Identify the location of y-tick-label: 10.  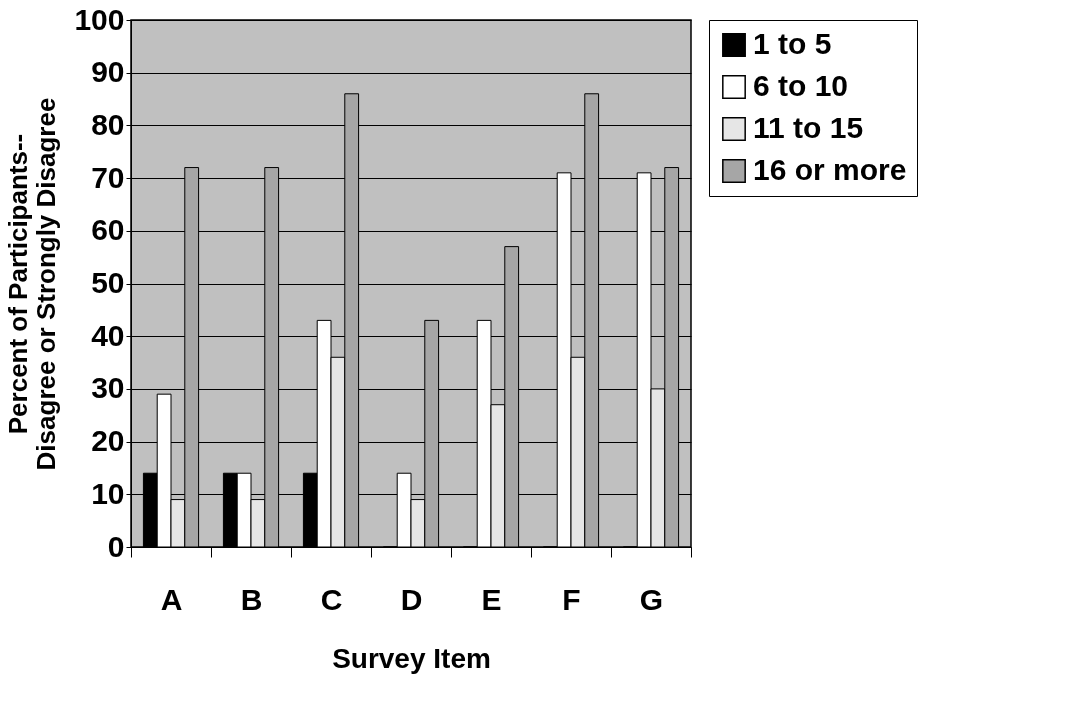
(108, 493).